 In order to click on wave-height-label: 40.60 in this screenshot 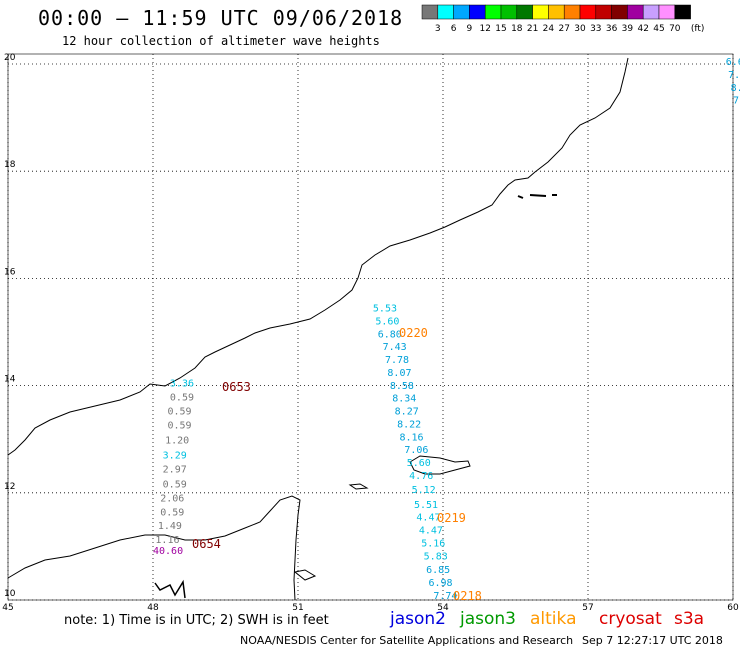, I will do `click(168, 551)`.